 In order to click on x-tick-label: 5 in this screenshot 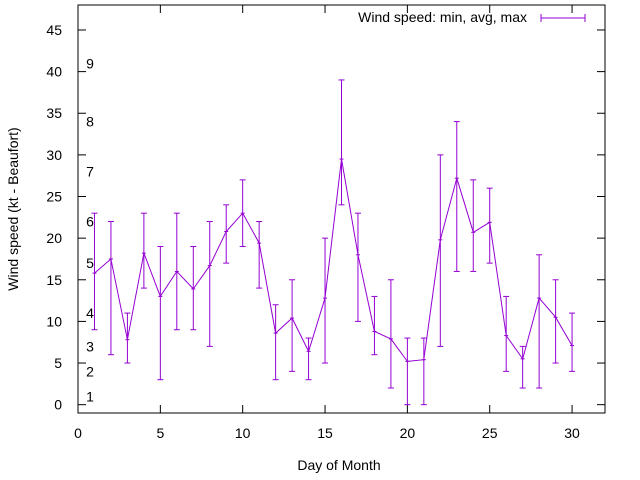, I will do `click(160, 433)`.